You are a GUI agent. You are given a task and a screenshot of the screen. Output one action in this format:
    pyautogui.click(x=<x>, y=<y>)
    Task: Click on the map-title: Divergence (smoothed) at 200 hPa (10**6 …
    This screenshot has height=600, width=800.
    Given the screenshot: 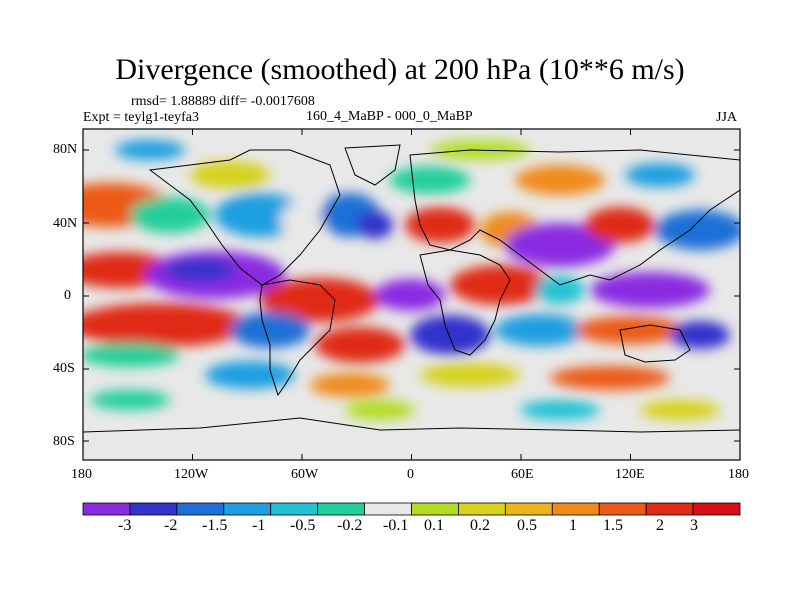 What is the action you would take?
    pyautogui.click(x=400, y=69)
    